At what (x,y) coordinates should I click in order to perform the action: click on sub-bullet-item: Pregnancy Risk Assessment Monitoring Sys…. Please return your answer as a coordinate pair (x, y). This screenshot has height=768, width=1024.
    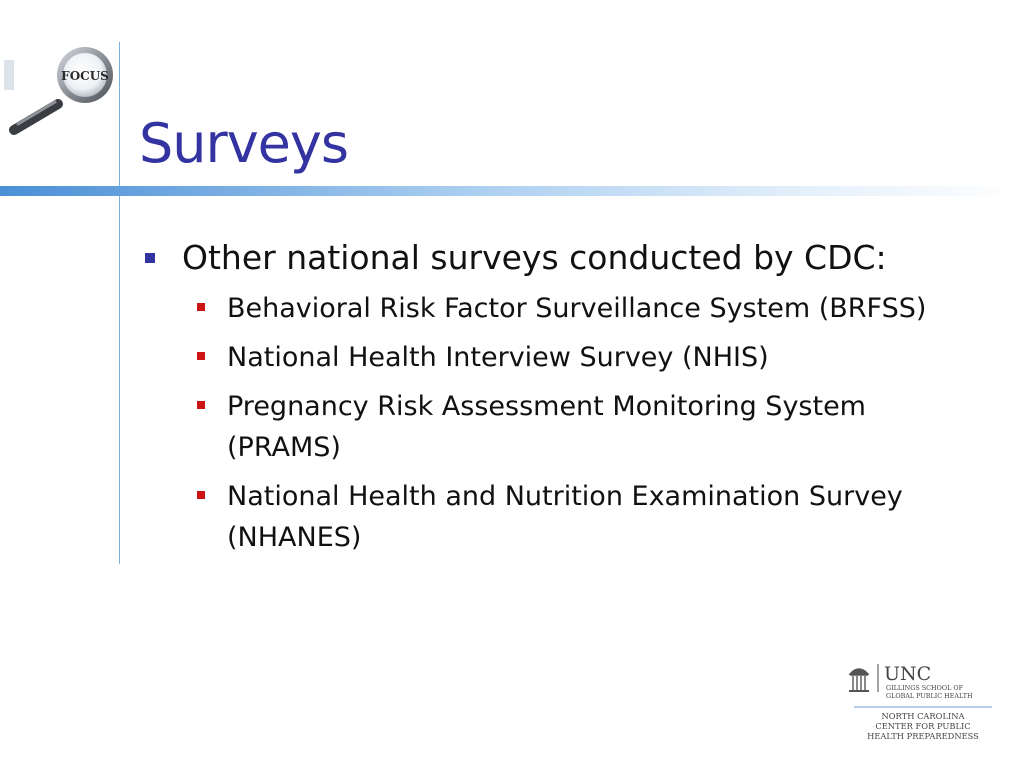
    Looking at the image, I should click on (566, 427).